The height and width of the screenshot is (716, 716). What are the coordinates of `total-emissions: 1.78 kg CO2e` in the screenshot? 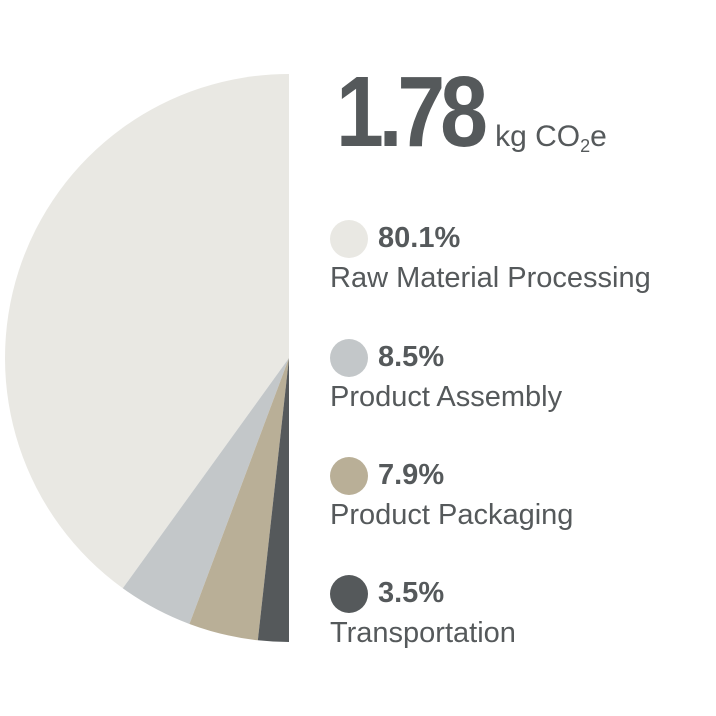 It's located at (471, 112).